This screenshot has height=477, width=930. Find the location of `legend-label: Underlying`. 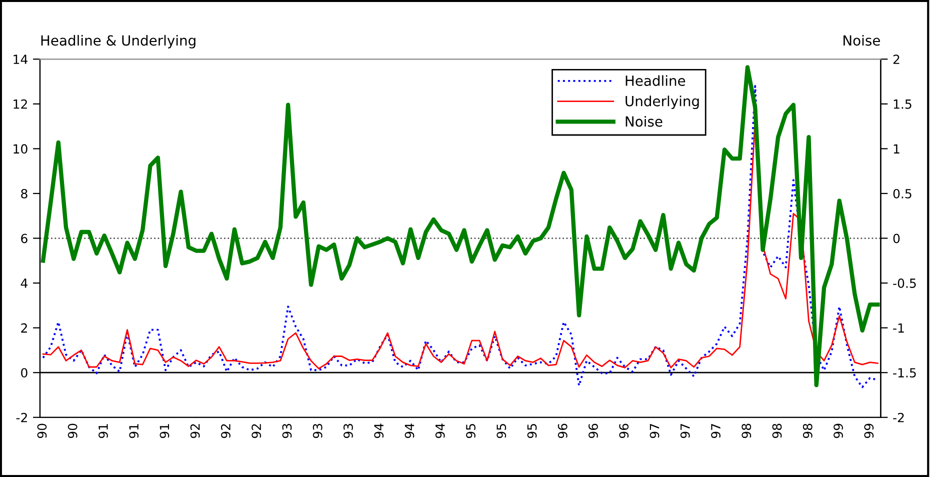

legend-label: Underlying is located at coordinates (662, 103).